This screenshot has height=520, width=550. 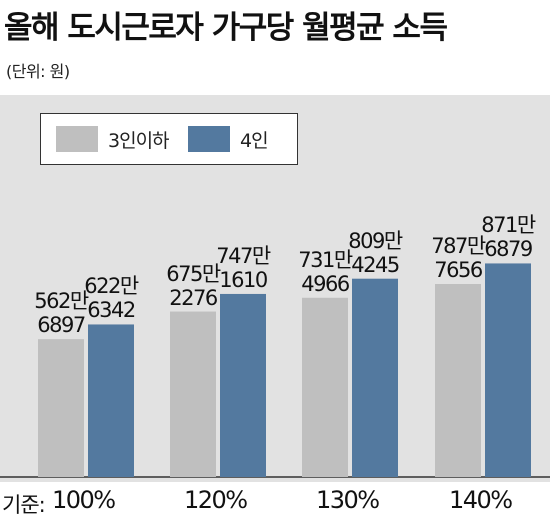 What do you see at coordinates (193, 297) in the screenshot?
I see `bar-value-line: 2276` at bounding box center [193, 297].